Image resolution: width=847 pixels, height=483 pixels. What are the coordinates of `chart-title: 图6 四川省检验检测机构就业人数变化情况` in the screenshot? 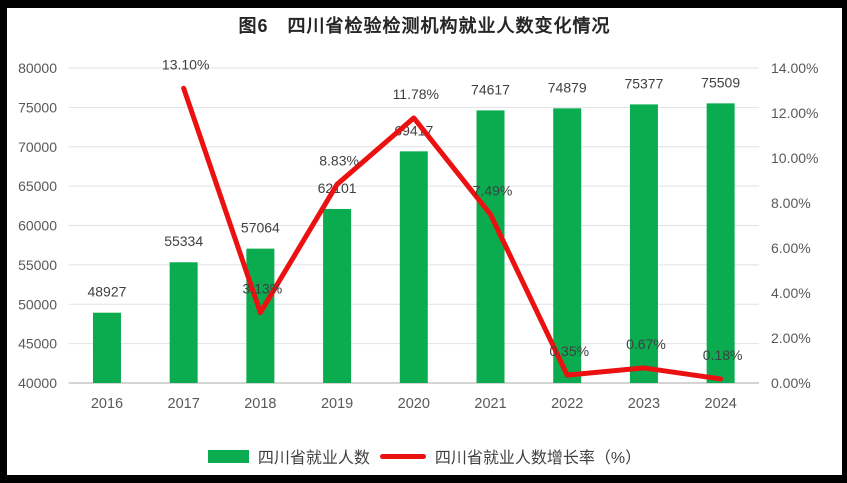 It's located at (424, 26).